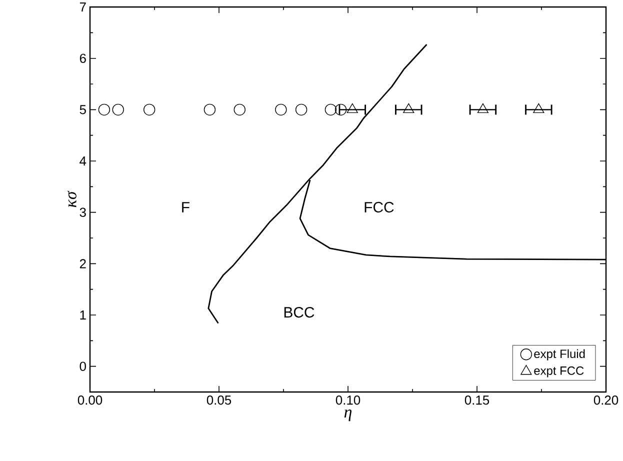 The height and width of the screenshot is (461, 623). I want to click on x-axis-title: η, so click(348, 416).